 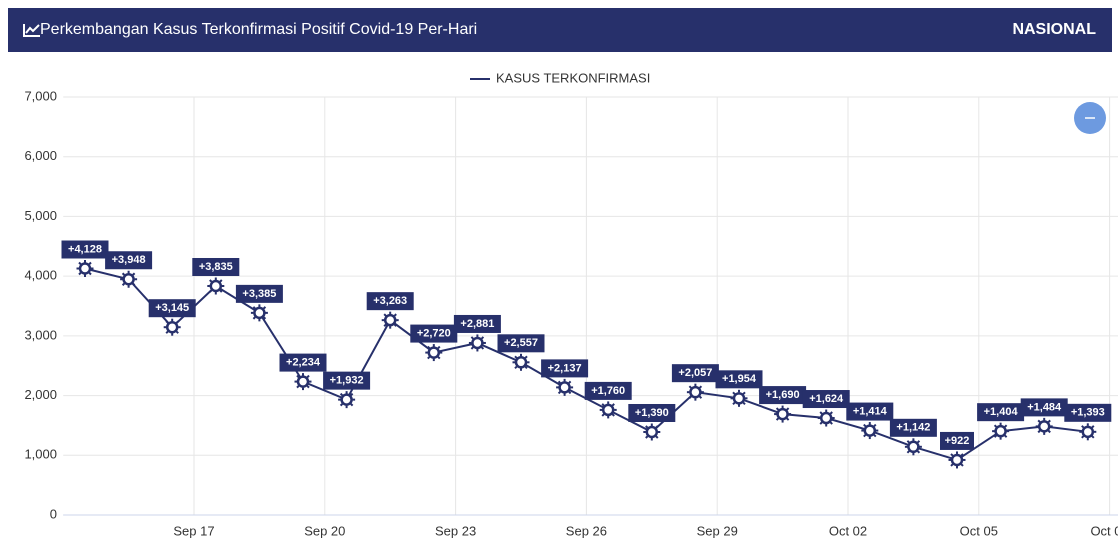 What do you see at coordinates (40, 95) in the screenshot?
I see `y-tick-label: 7,000` at bounding box center [40, 95].